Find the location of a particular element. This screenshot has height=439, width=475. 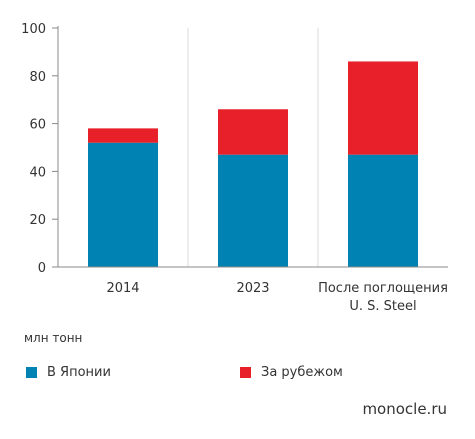

unit-label: млн тонн is located at coordinates (53, 338).